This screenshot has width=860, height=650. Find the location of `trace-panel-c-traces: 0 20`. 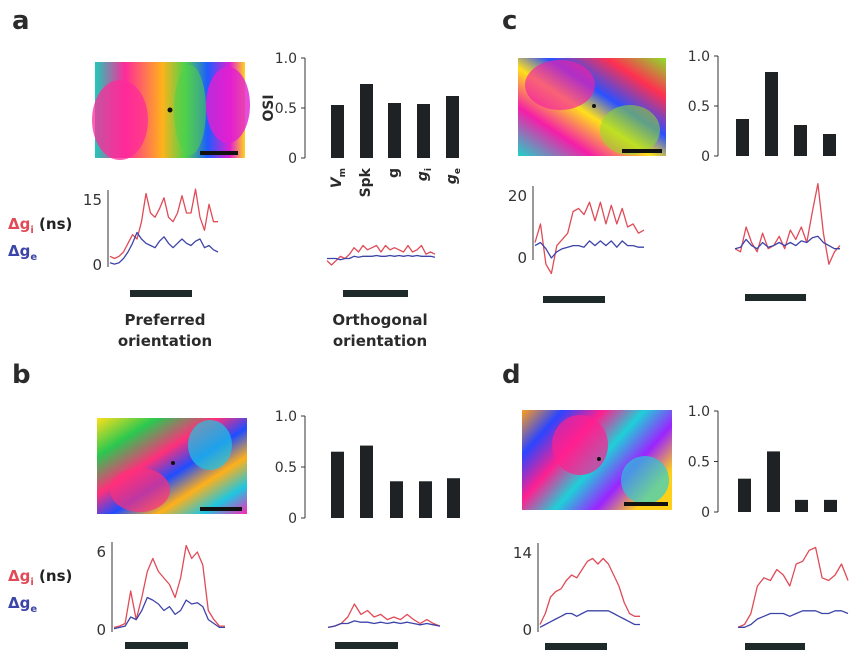

trace-panel-c-traces: 0 20 is located at coordinates (576, 244).